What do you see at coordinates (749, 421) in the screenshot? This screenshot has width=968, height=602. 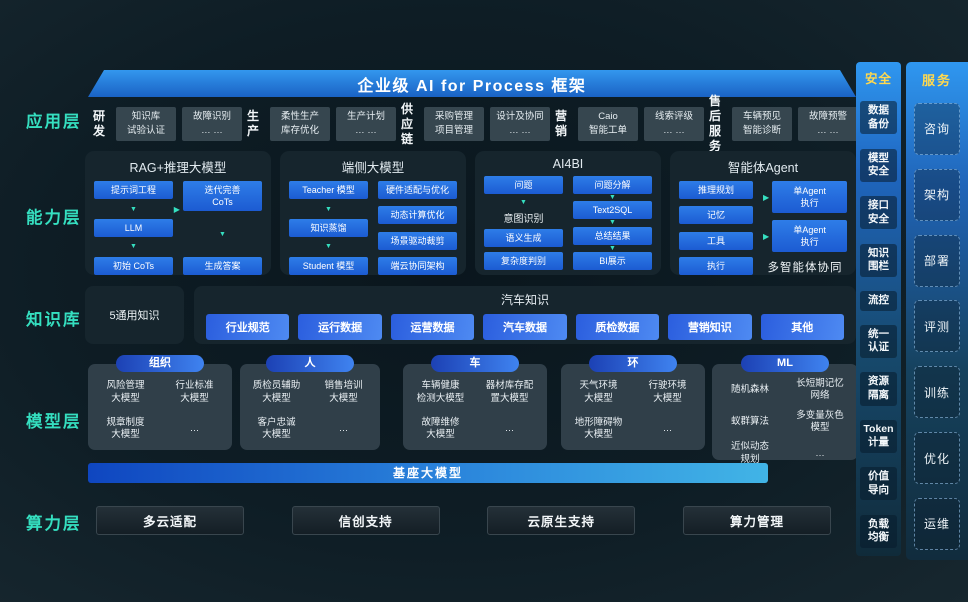 I see `model-cell: 蚁群算法` at bounding box center [749, 421].